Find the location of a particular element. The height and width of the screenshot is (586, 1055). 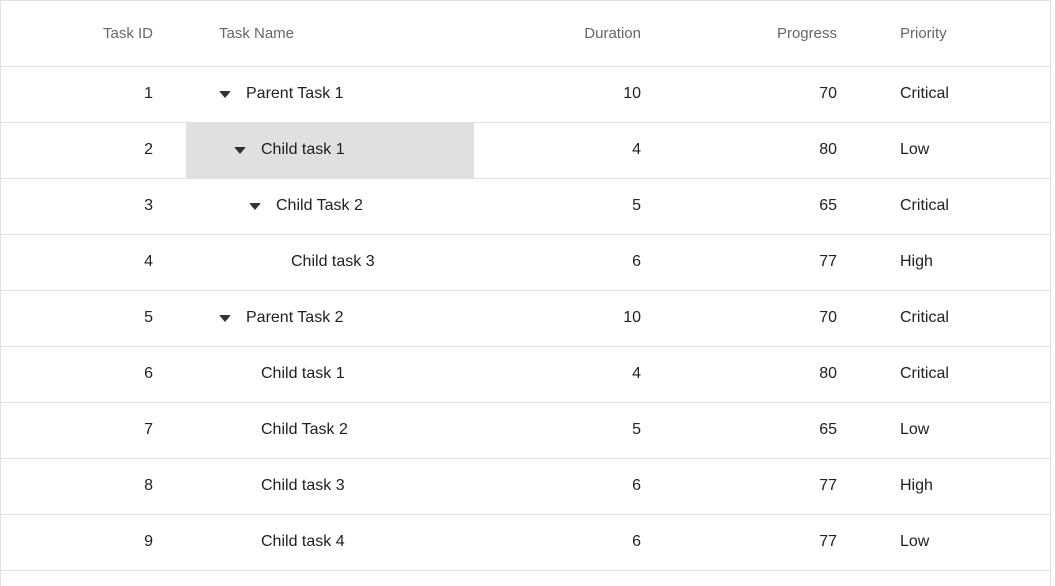

task-row: 4 Child task 3 6 77 High is located at coordinates (525, 262).